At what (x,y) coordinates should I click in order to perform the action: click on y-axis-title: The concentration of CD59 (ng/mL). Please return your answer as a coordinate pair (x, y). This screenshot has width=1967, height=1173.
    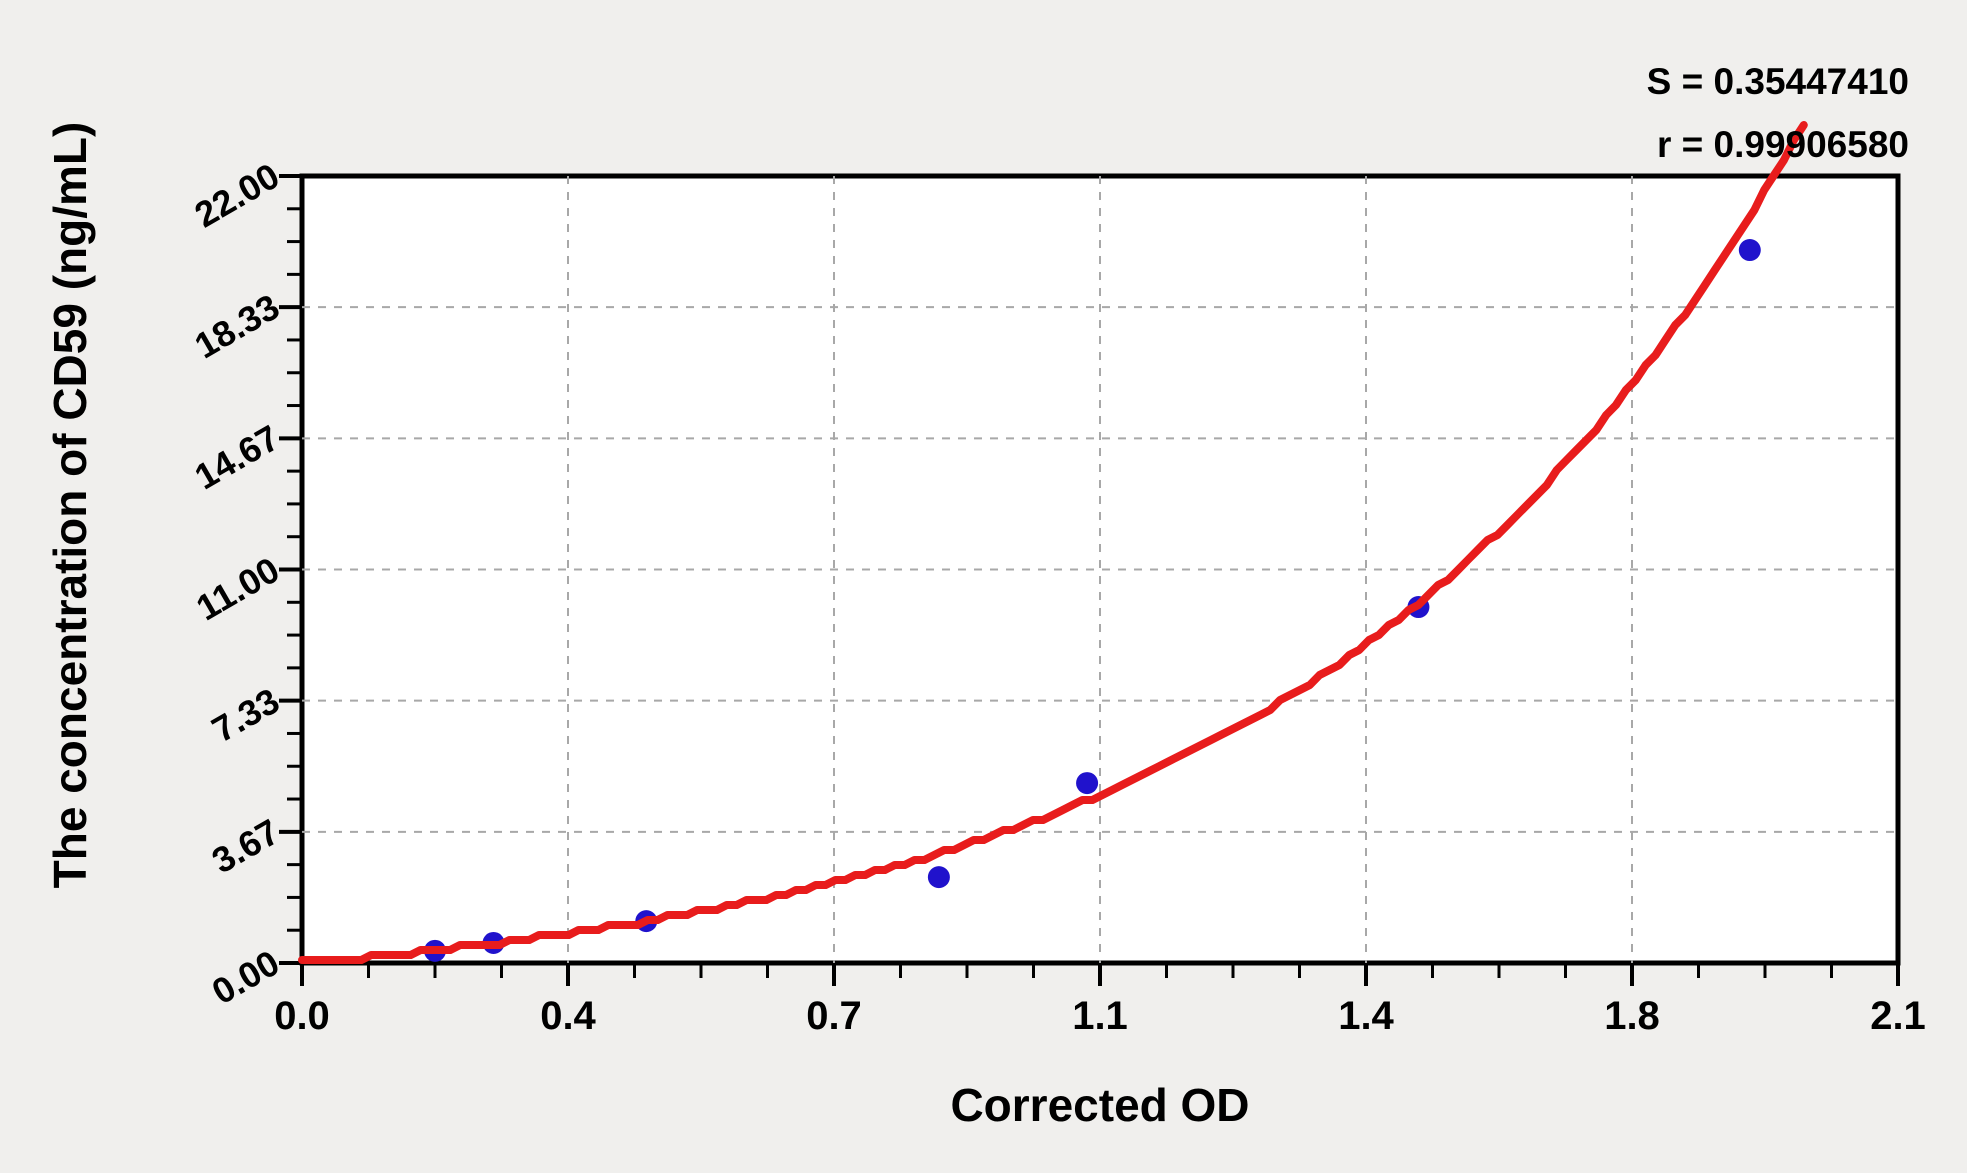
    Looking at the image, I should click on (70, 505).